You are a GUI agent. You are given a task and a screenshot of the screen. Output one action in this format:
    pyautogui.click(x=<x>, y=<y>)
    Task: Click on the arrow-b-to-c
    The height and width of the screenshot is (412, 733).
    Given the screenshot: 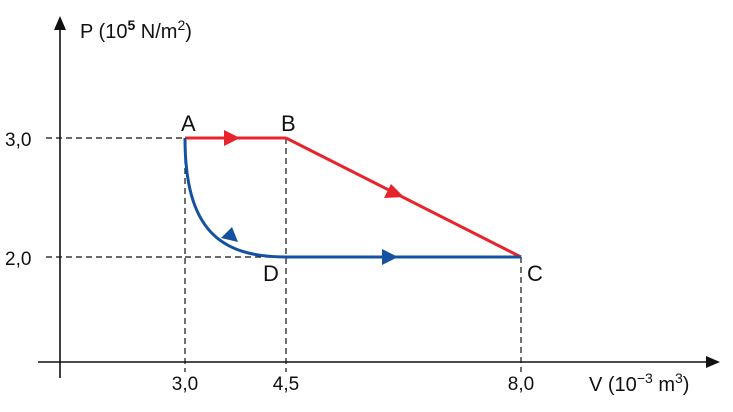 What is the action you would take?
    pyautogui.click(x=394, y=191)
    